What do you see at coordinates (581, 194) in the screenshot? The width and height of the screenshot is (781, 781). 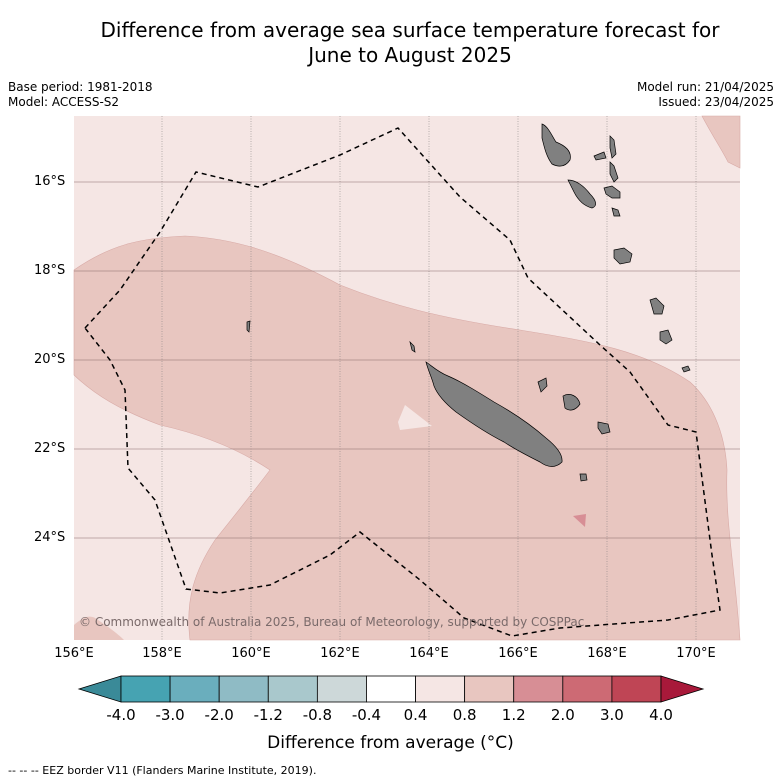 I see `vanuatu-malekula` at bounding box center [581, 194].